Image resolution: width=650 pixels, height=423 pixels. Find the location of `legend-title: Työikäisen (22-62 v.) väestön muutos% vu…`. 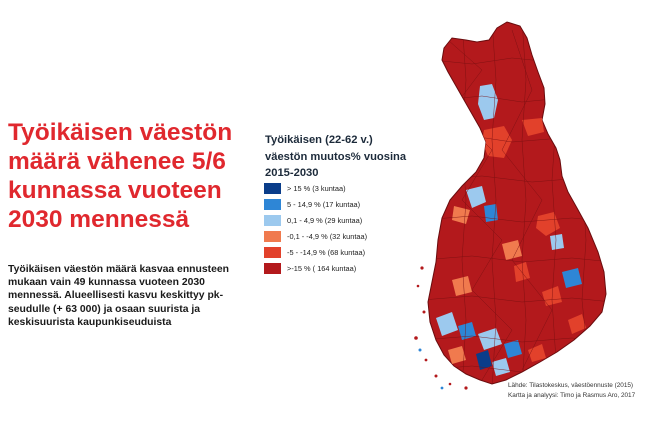

legend-title: Työikäisen (22-62 v.) väestön muutos% vu… is located at coordinates (360, 157).